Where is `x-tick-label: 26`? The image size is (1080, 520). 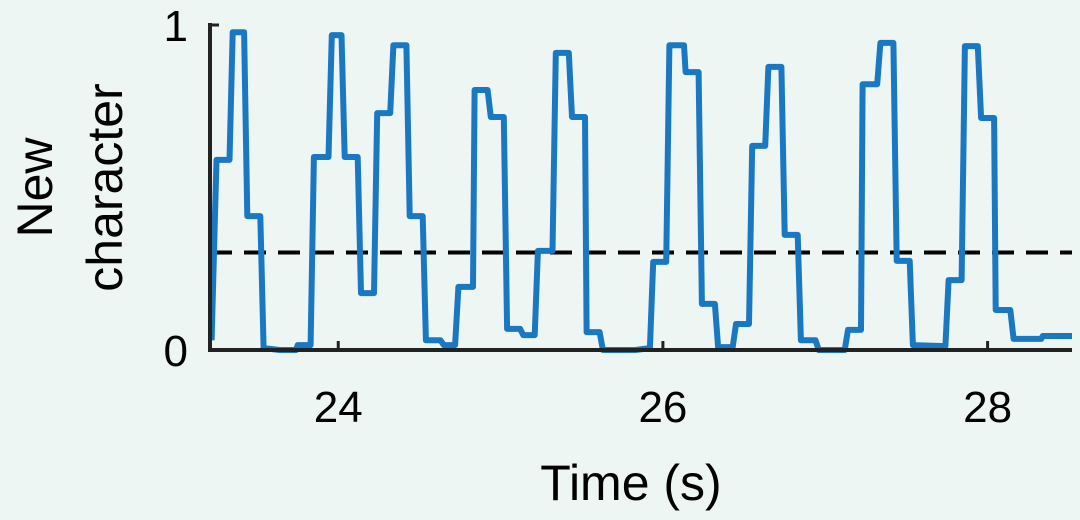
x-tick-label: 26 is located at coordinates (662, 407).